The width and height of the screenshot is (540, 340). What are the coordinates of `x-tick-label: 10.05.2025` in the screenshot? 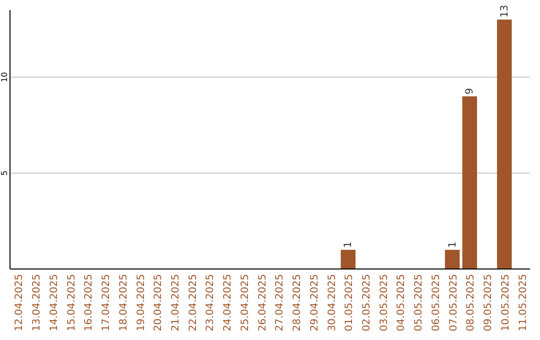 It's located at (506, 303).